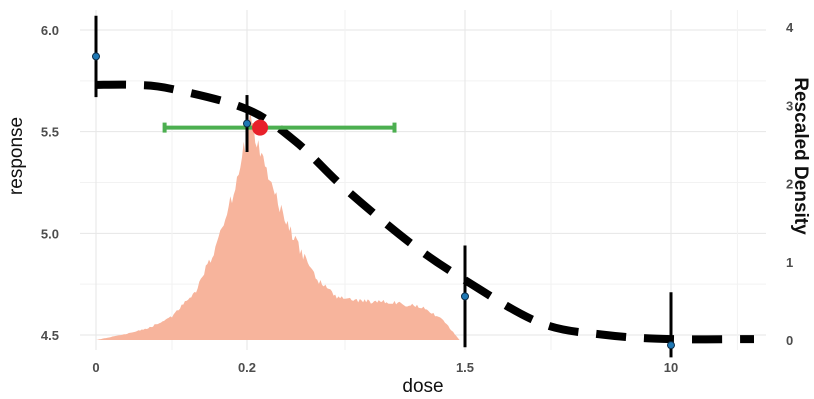 The width and height of the screenshot is (814, 399). Describe the element at coordinates (789, 105) in the screenshot. I see `y2-tick-label: 3` at that location.